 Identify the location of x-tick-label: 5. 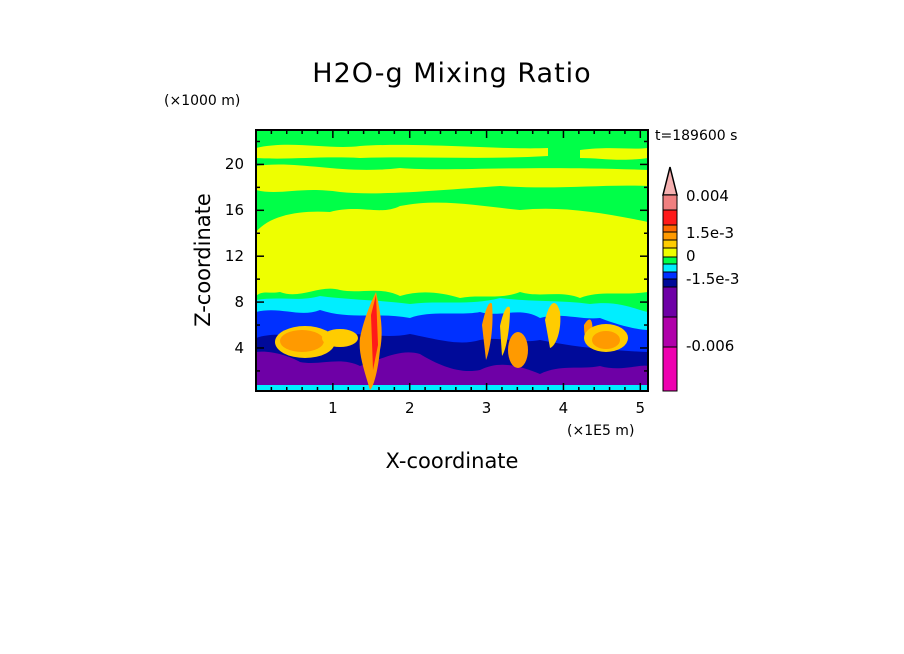
(640, 408).